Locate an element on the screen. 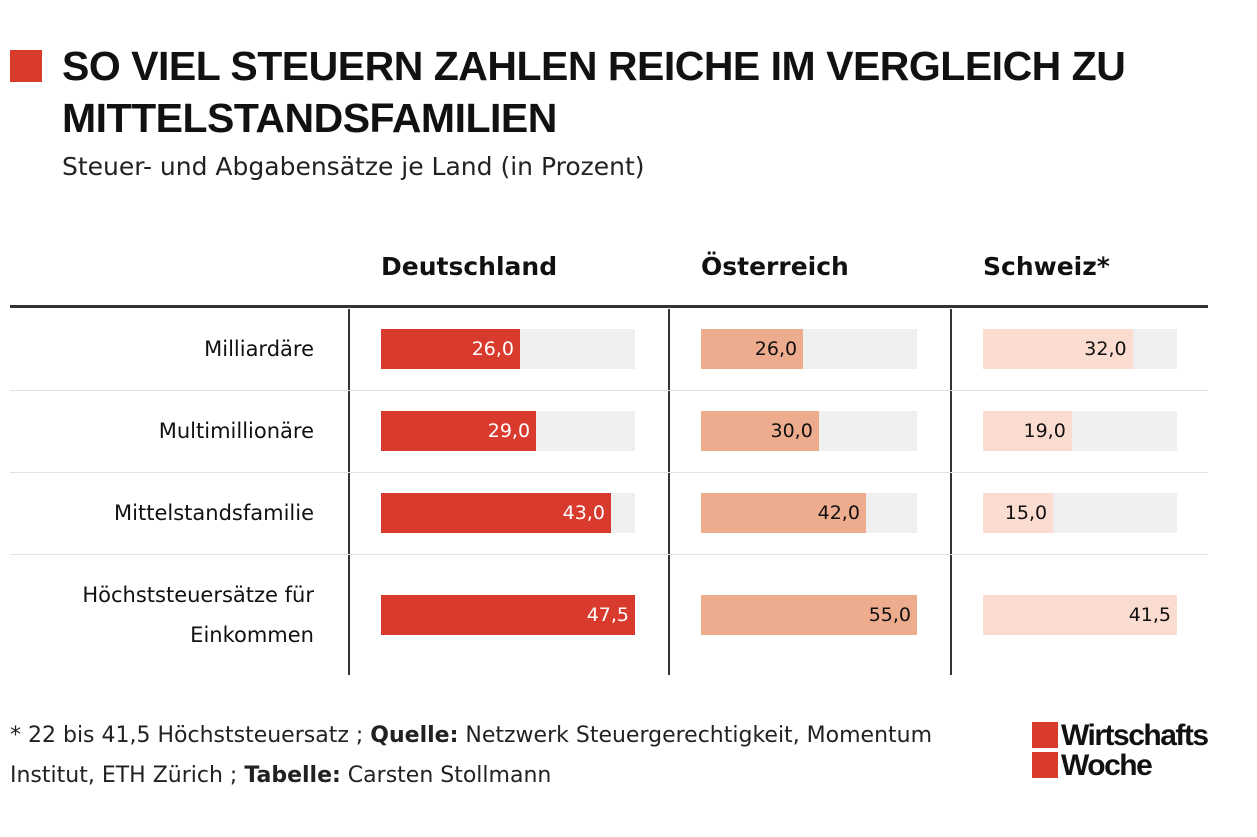 The height and width of the screenshot is (837, 1257). value-label: 19,0 is located at coordinates (1044, 431).